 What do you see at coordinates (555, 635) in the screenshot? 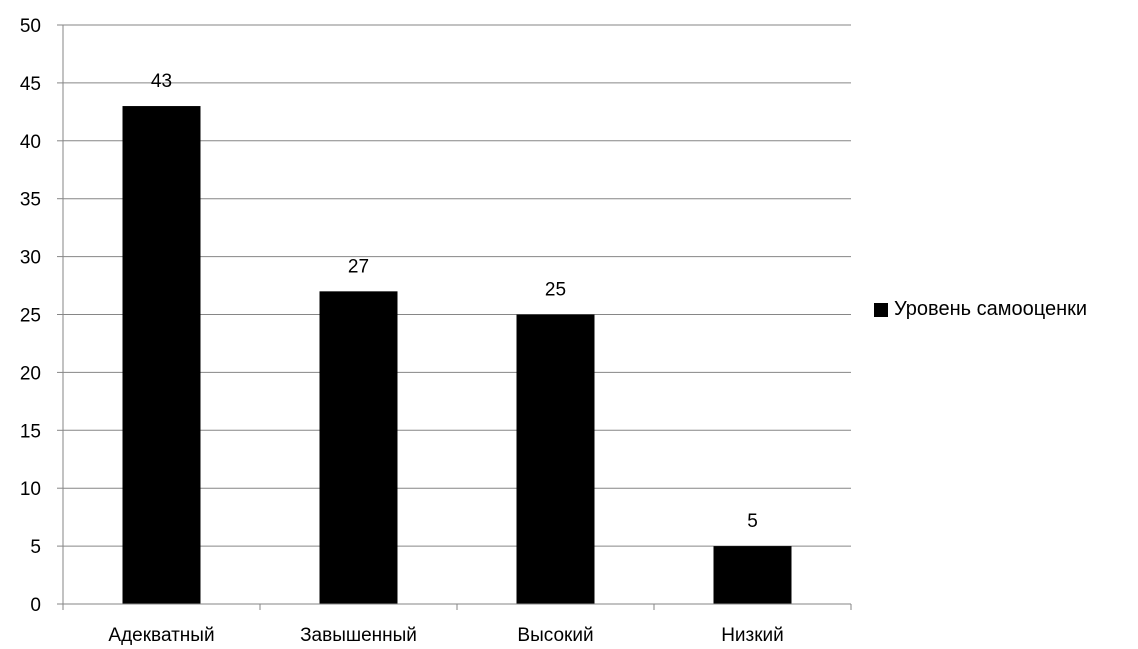
I see `x-tick-label: Высокий` at bounding box center [555, 635].